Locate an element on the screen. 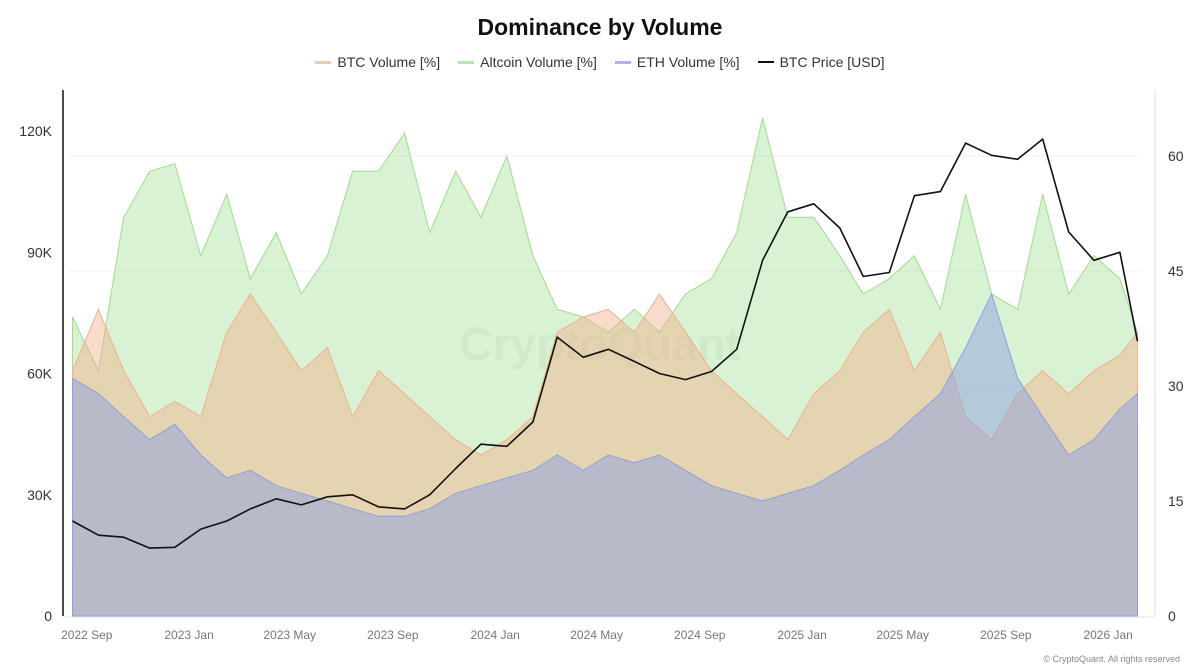  x-tick-label: 2022 Sep is located at coordinates (87, 635).